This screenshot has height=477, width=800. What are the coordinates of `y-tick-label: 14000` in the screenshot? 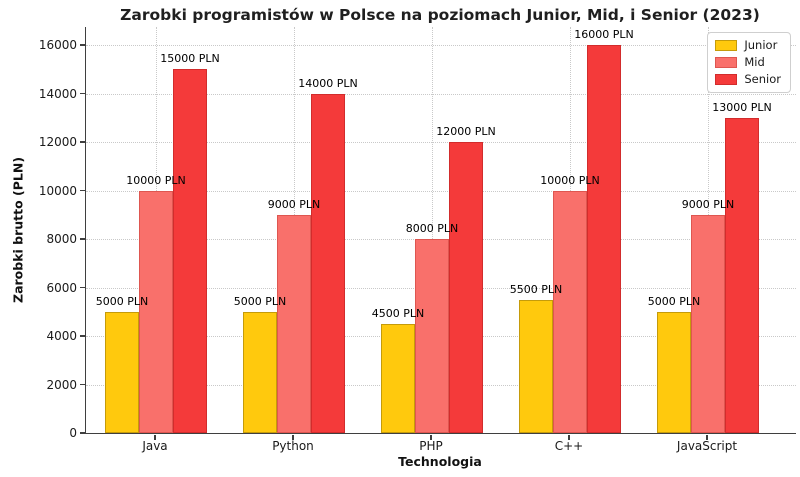 It's located at (57, 93).